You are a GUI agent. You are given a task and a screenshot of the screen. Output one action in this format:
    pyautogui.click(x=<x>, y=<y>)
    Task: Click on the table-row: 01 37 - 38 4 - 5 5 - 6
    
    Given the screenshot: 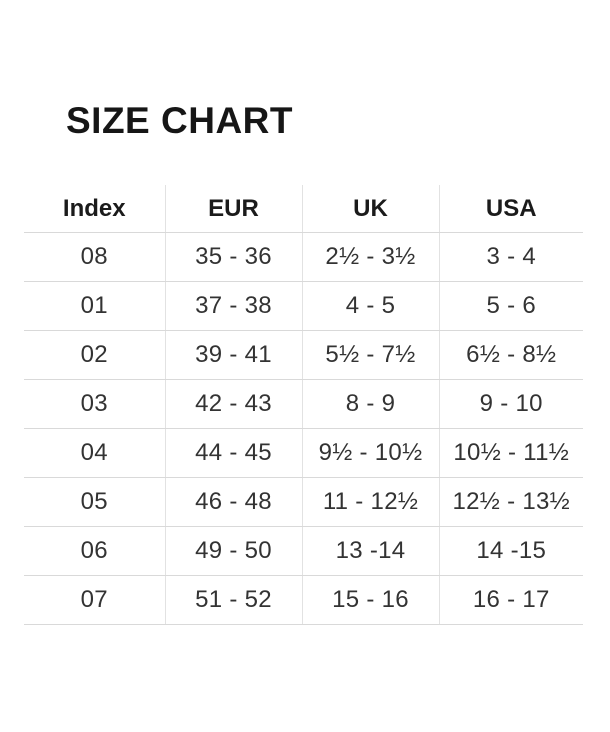 What is the action you would take?
    pyautogui.click(x=303, y=306)
    